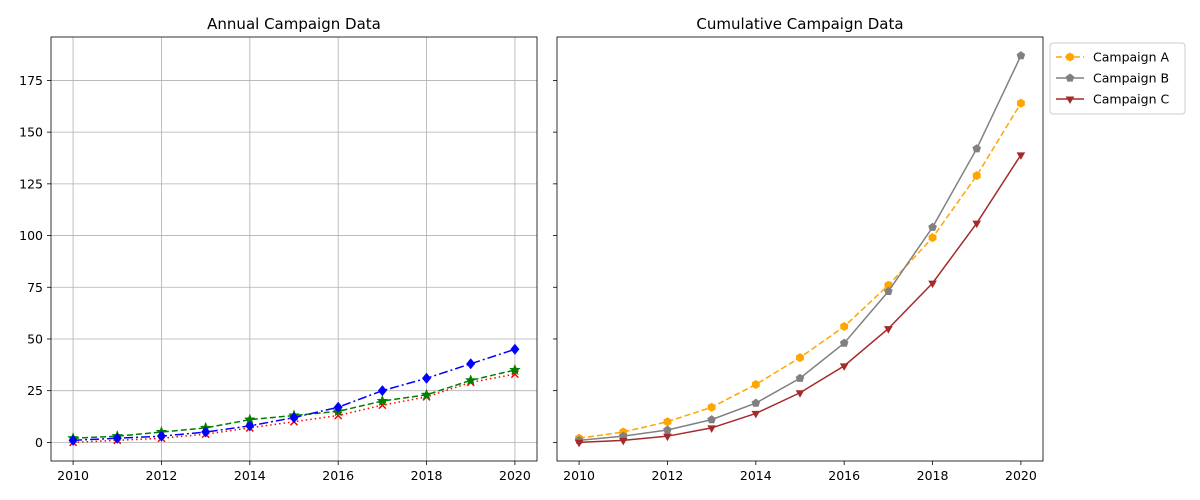  Describe the element at coordinates (35, 287) in the screenshot. I see `y-tick-label: 75` at that location.